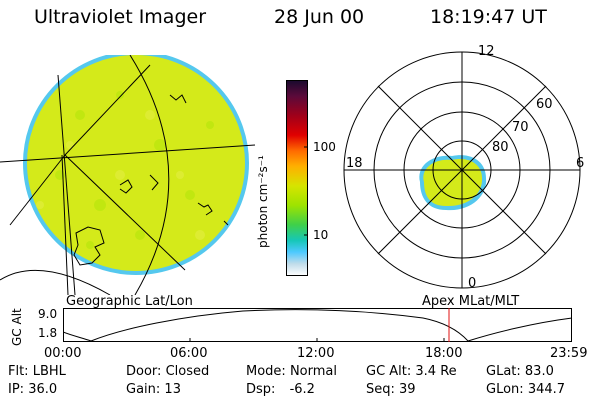 The width and height of the screenshot is (600, 400). Describe the element at coordinates (129, 301) in the screenshot. I see `geographic-label: Geographic Lat/Lon` at that location.